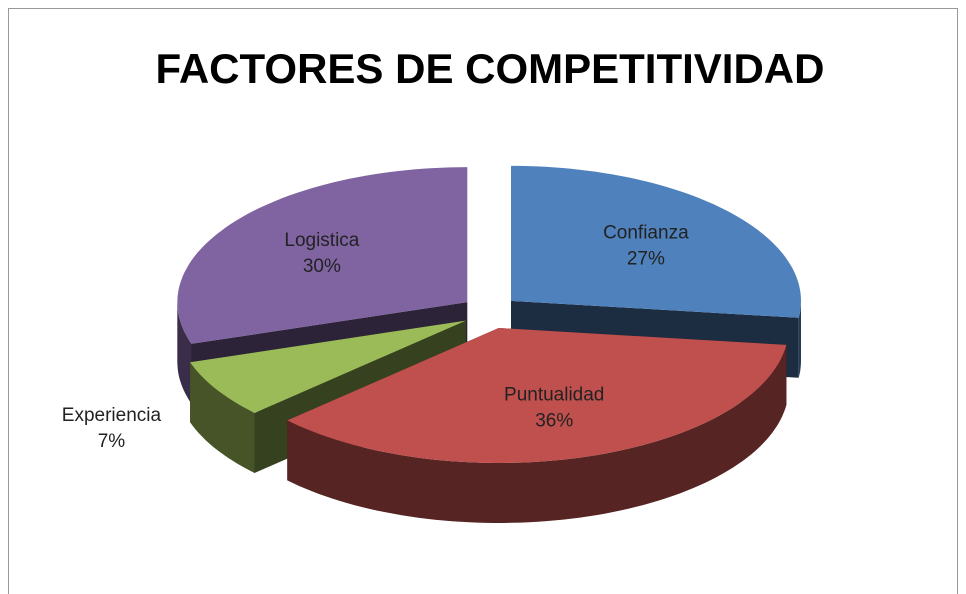  Describe the element at coordinates (112, 441) in the screenshot. I see `slice-value-label: 7%` at that location.